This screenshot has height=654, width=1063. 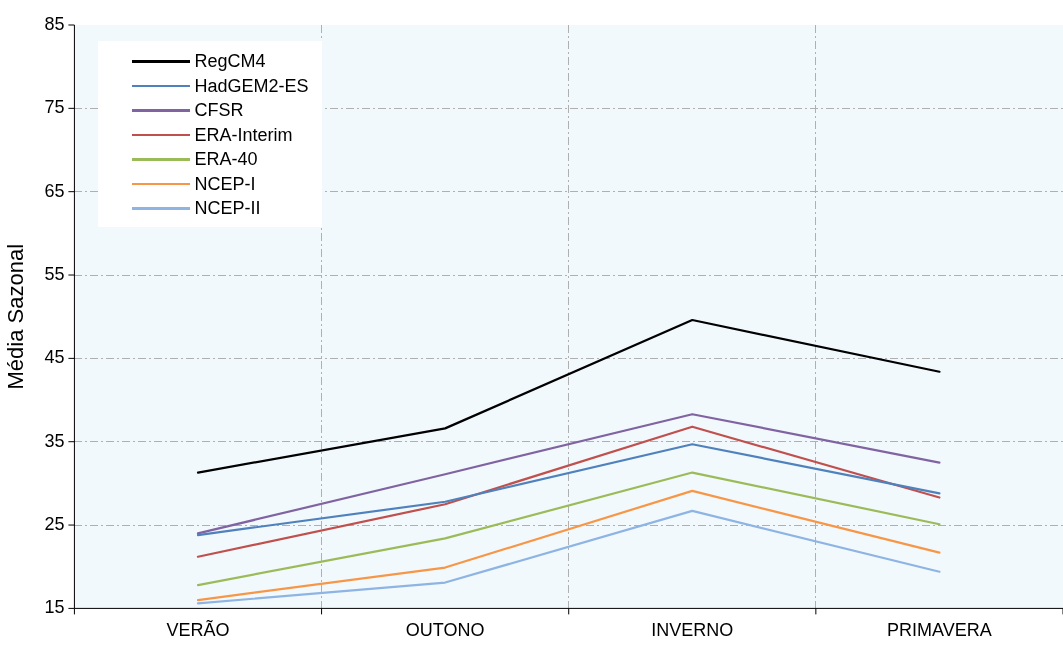 What do you see at coordinates (939, 630) in the screenshot?
I see `x-tick-label: PRIMAVERA` at bounding box center [939, 630].